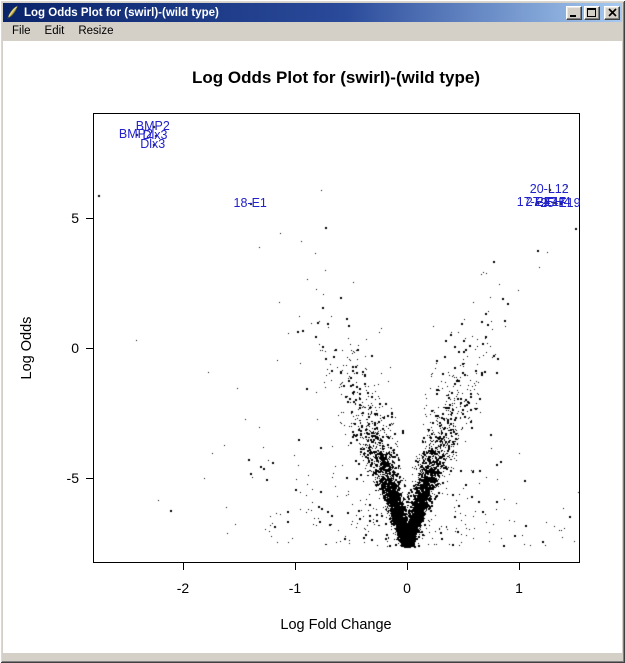 The width and height of the screenshot is (625, 663). What do you see at coordinates (183, 588) in the screenshot?
I see `x-tick-label: -2` at bounding box center [183, 588].